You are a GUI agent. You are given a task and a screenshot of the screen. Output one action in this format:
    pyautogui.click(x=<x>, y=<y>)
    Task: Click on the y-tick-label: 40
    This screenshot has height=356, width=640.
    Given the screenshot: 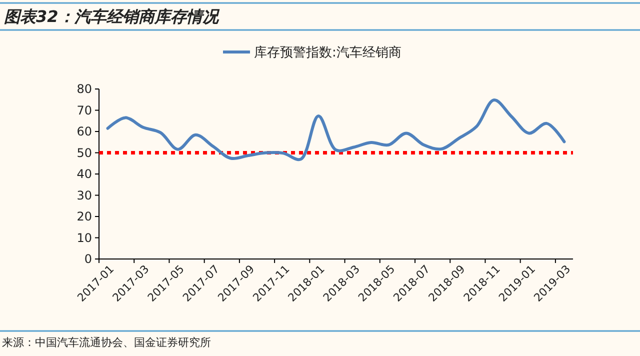 What is the action you would take?
    pyautogui.click(x=84, y=174)
    